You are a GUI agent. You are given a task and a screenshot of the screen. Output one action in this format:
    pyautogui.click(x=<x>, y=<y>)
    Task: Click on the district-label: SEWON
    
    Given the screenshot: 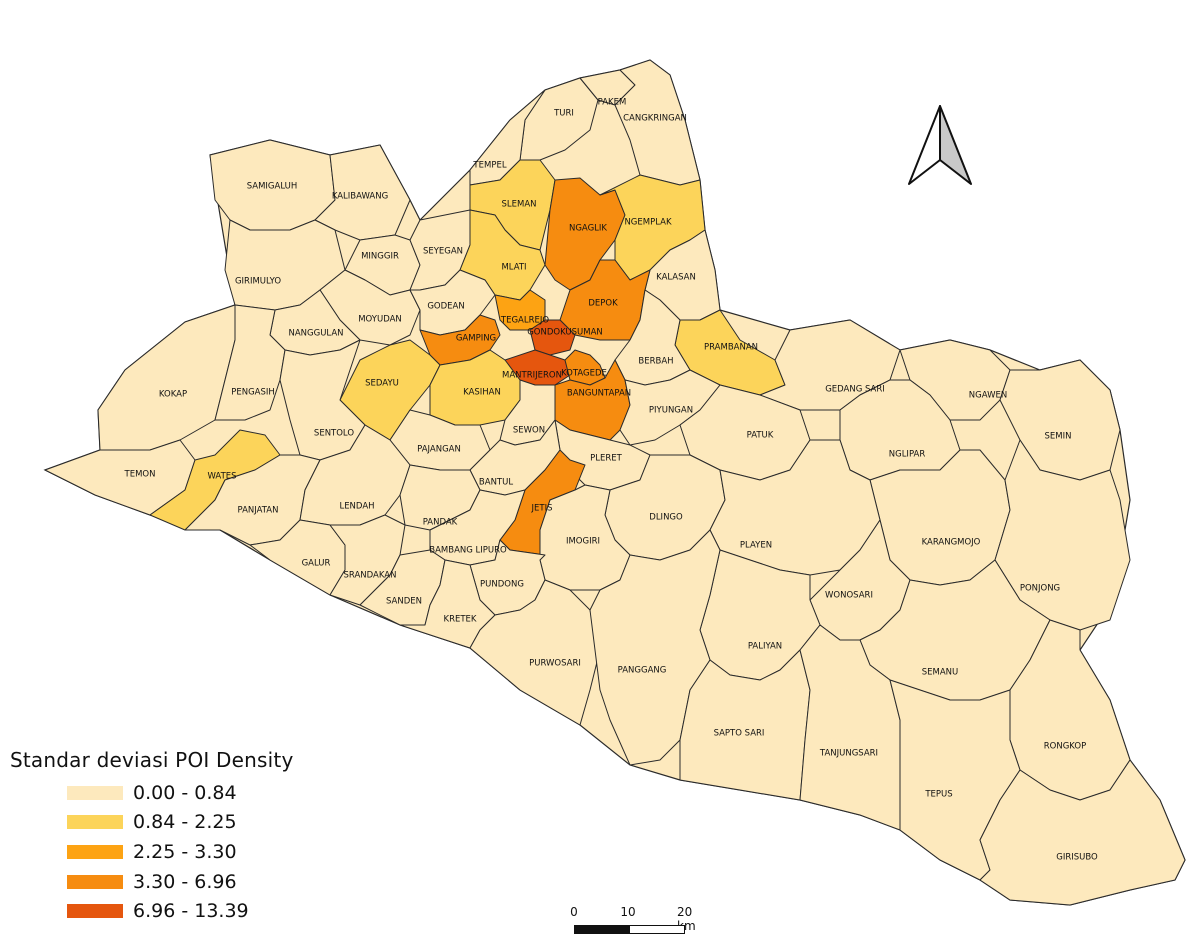 What is the action you would take?
    pyautogui.click(x=529, y=431)
    